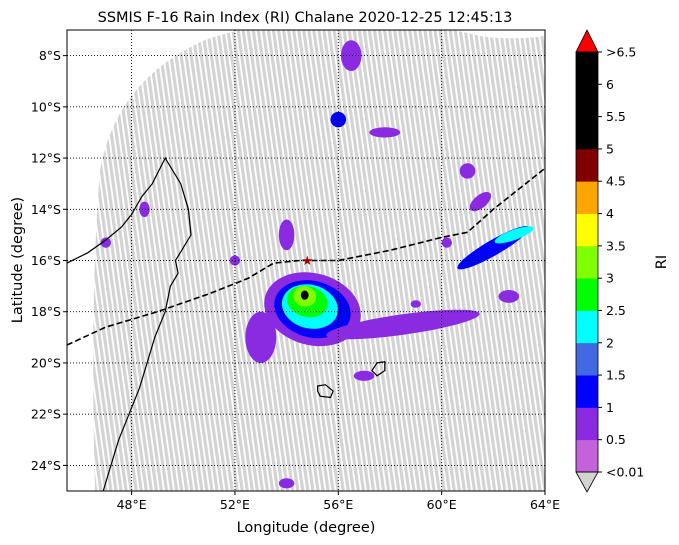  I want to click on colorbar-tick-label: 2.5, so click(616, 310).